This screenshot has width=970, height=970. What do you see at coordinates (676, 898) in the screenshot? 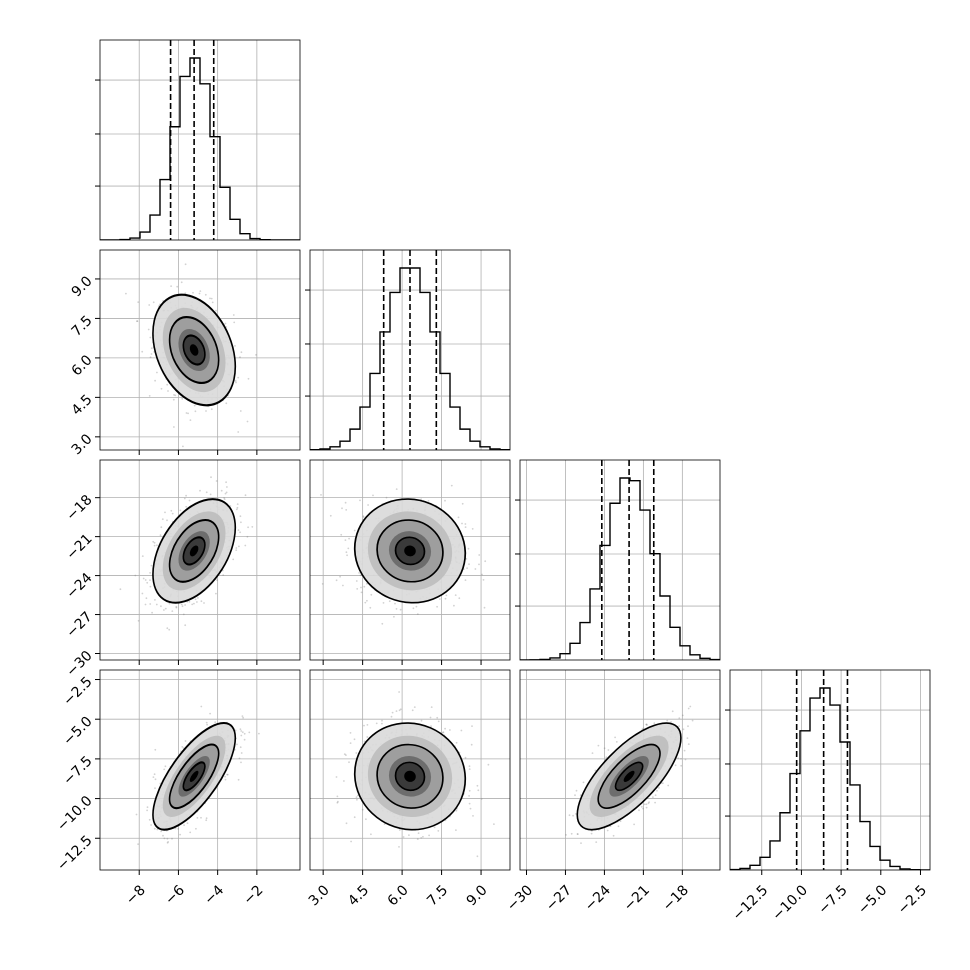
I see `x-tick-label: −18` at bounding box center [676, 898].